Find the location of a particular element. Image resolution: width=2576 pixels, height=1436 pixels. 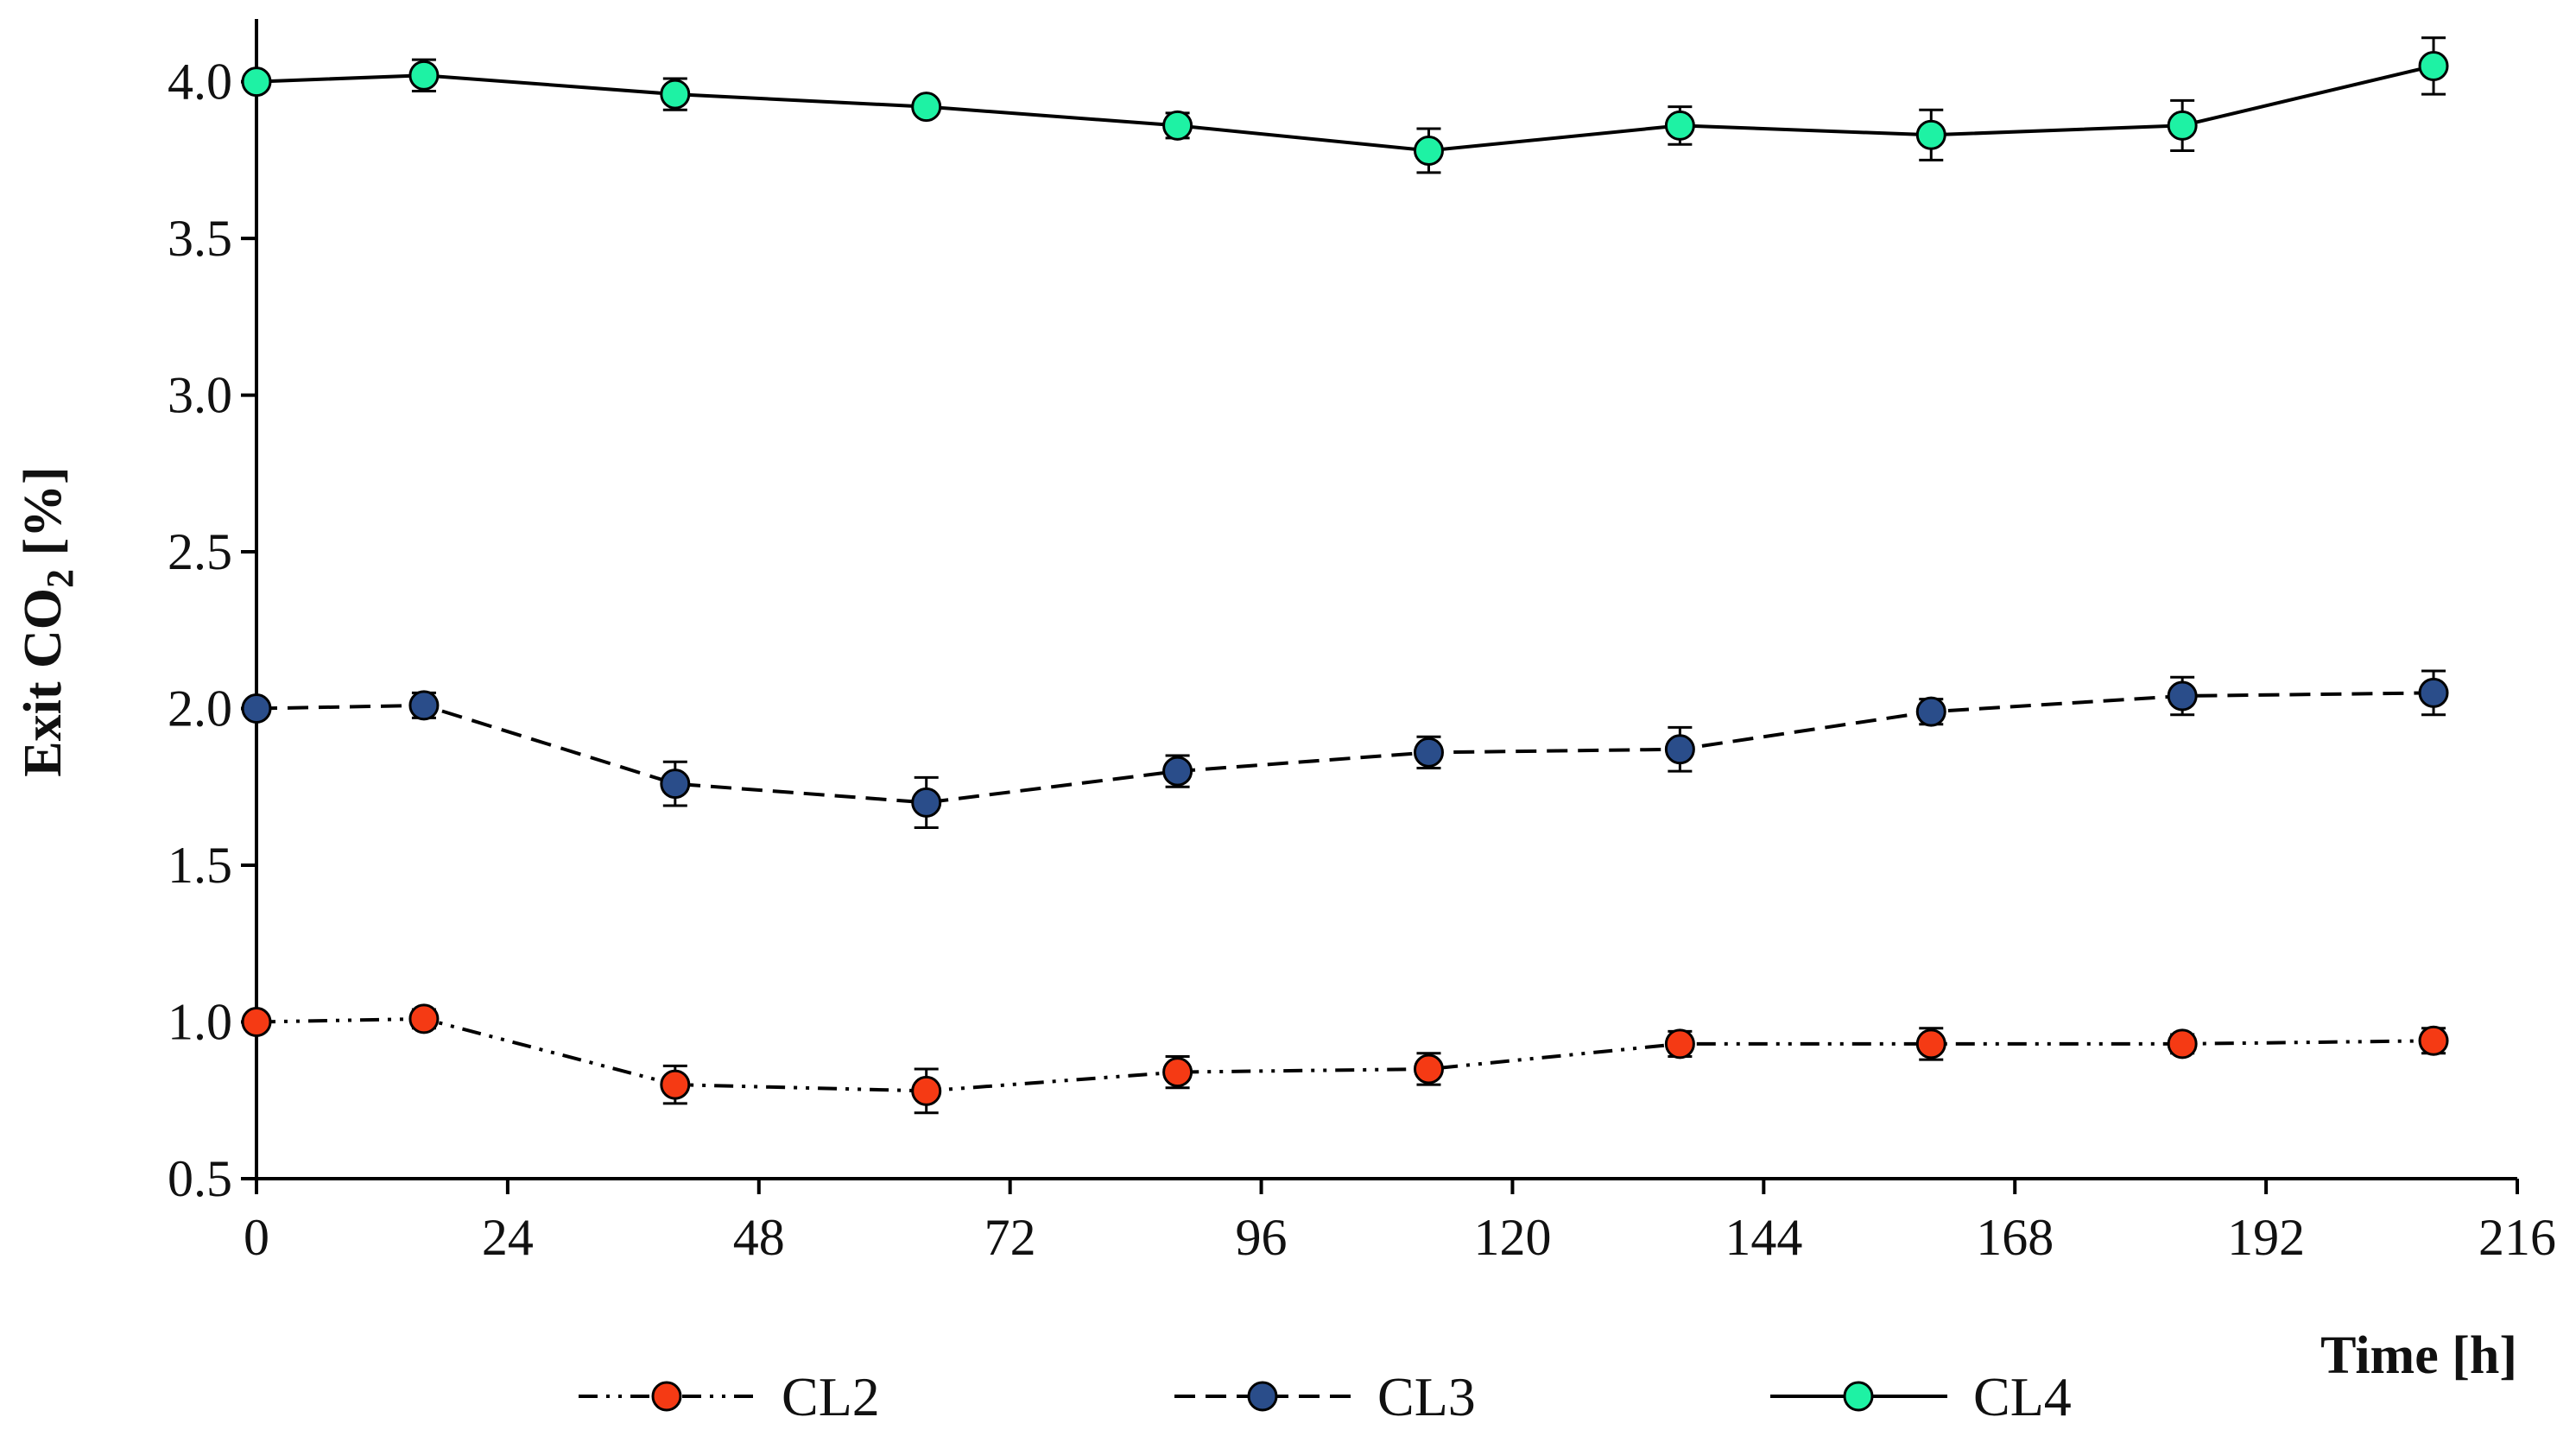

series-cl3 is located at coordinates (1345, 749).